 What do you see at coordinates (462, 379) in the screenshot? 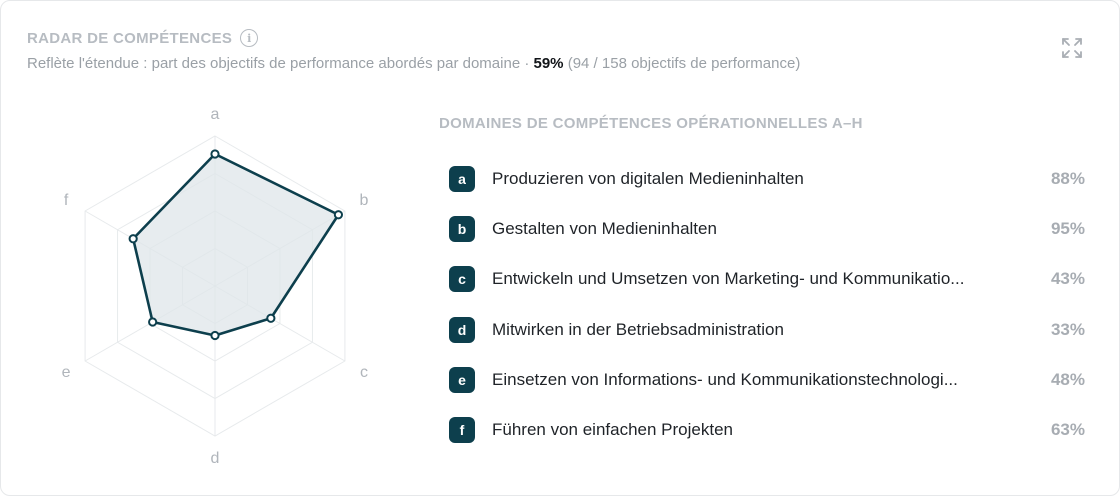
I see `legend-badge: e` at bounding box center [462, 379].